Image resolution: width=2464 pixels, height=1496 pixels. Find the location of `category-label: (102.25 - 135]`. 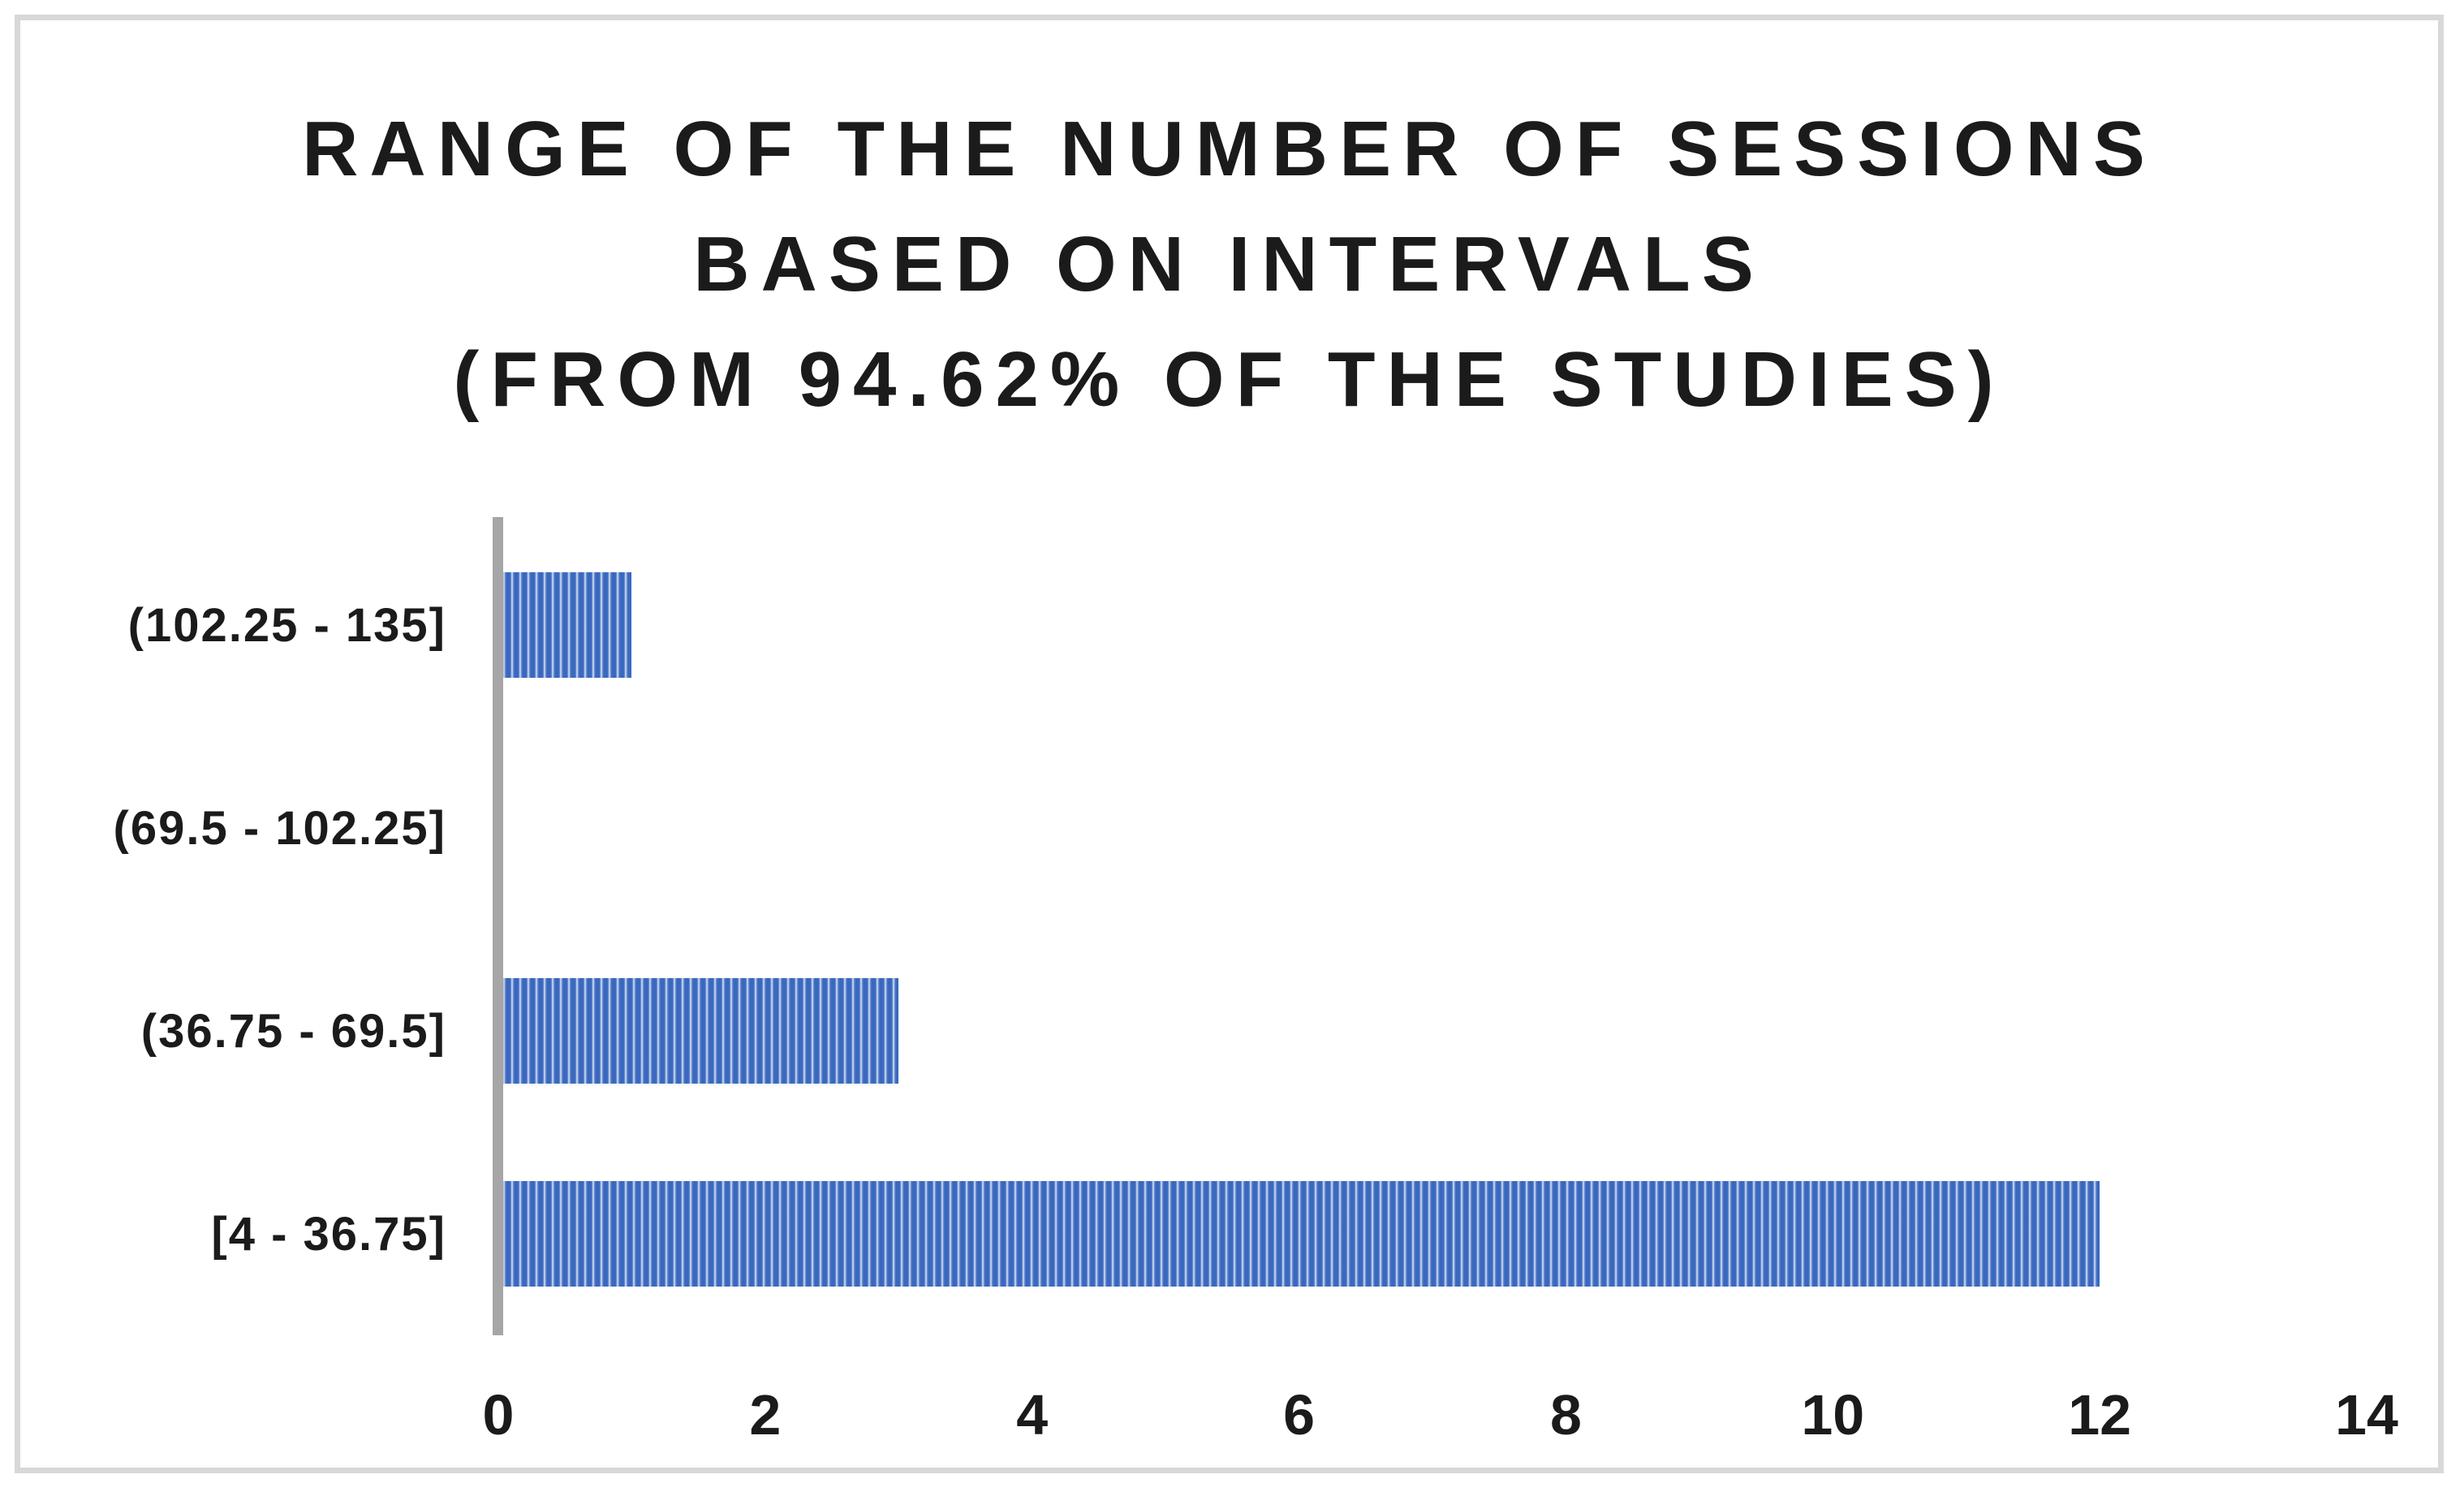

category-label: (102.25 - 135] is located at coordinates (287, 625).